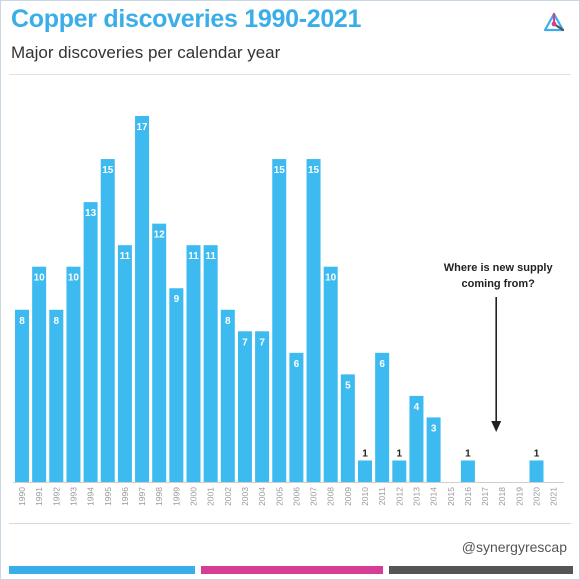  I want to click on synergy-logo-icon, so click(554, 22).